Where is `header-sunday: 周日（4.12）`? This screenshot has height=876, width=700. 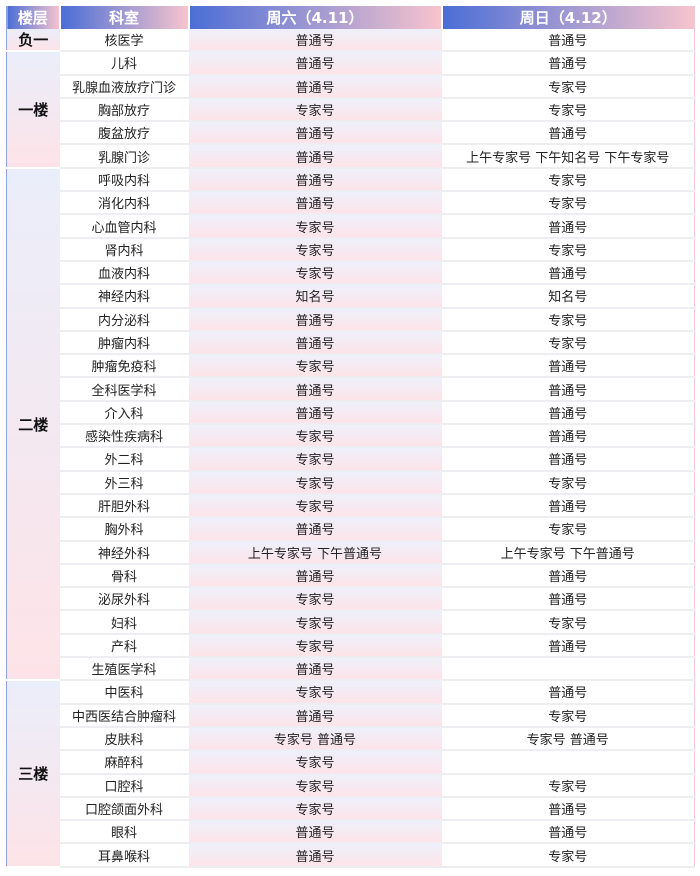 header-sunday: 周日（4.12） is located at coordinates (568, 17).